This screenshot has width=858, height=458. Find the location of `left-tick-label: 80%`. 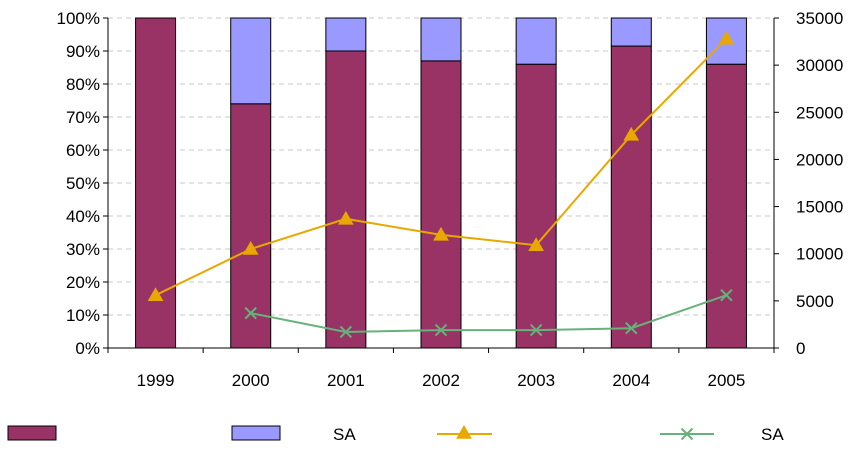

left-tick-label: 80% is located at coordinates (83, 84).